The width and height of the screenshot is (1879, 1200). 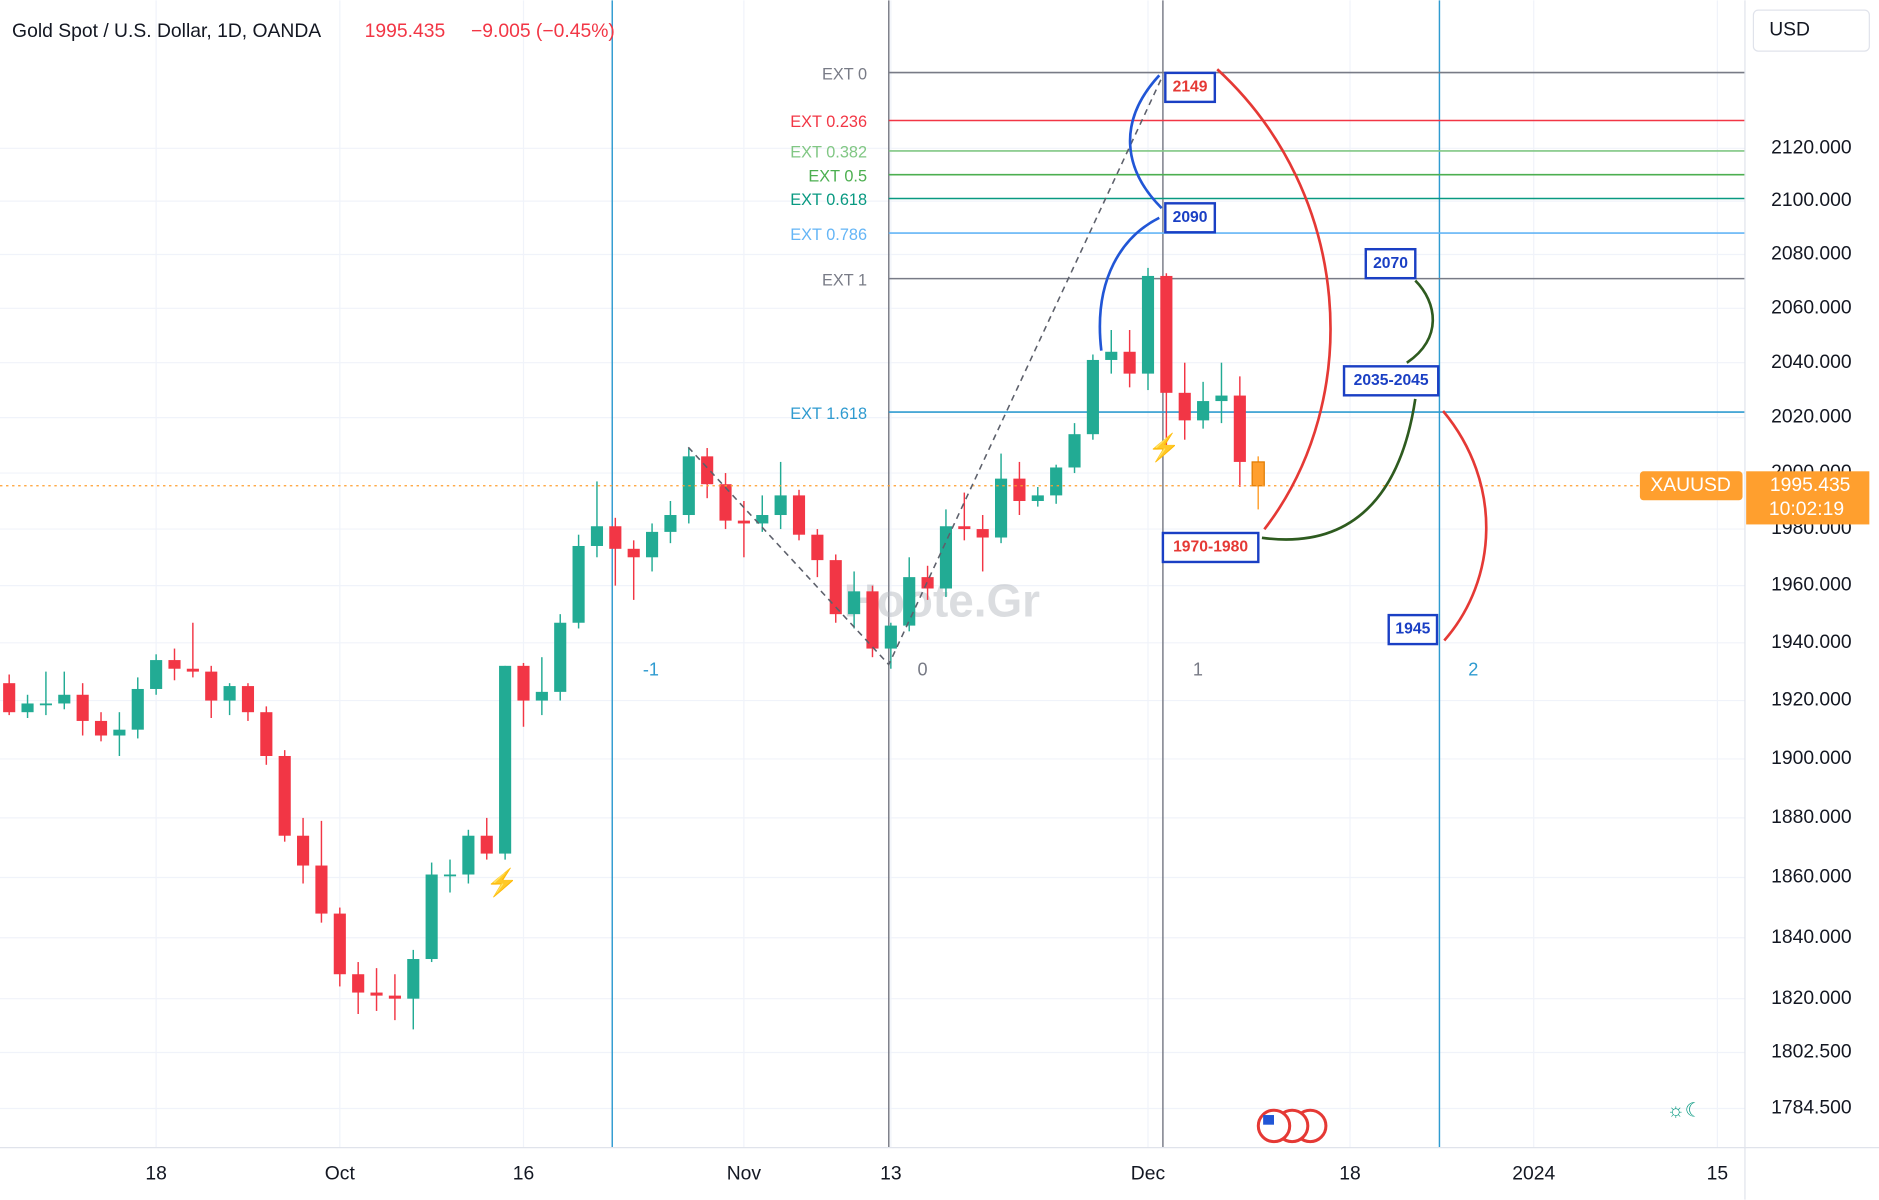 What do you see at coordinates (405, 31) in the screenshot?
I see `last-price: 1995.435` at bounding box center [405, 31].